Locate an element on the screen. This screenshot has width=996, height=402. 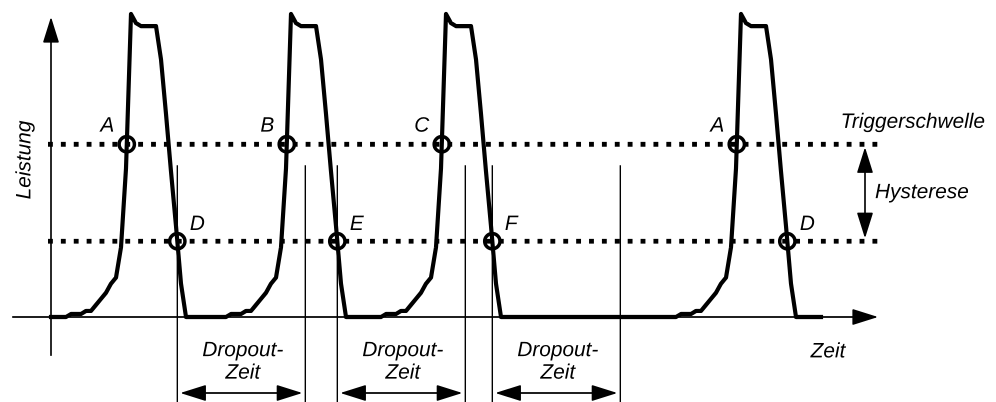
ref-line-label: Triggerschwelle is located at coordinates (913, 122).